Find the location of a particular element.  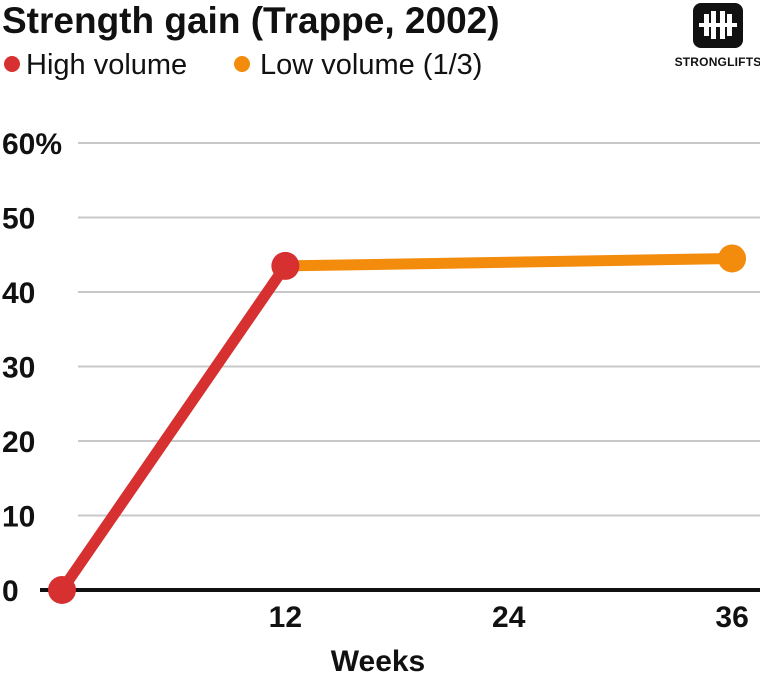

y-tick-label: 20 is located at coordinates (18, 442).